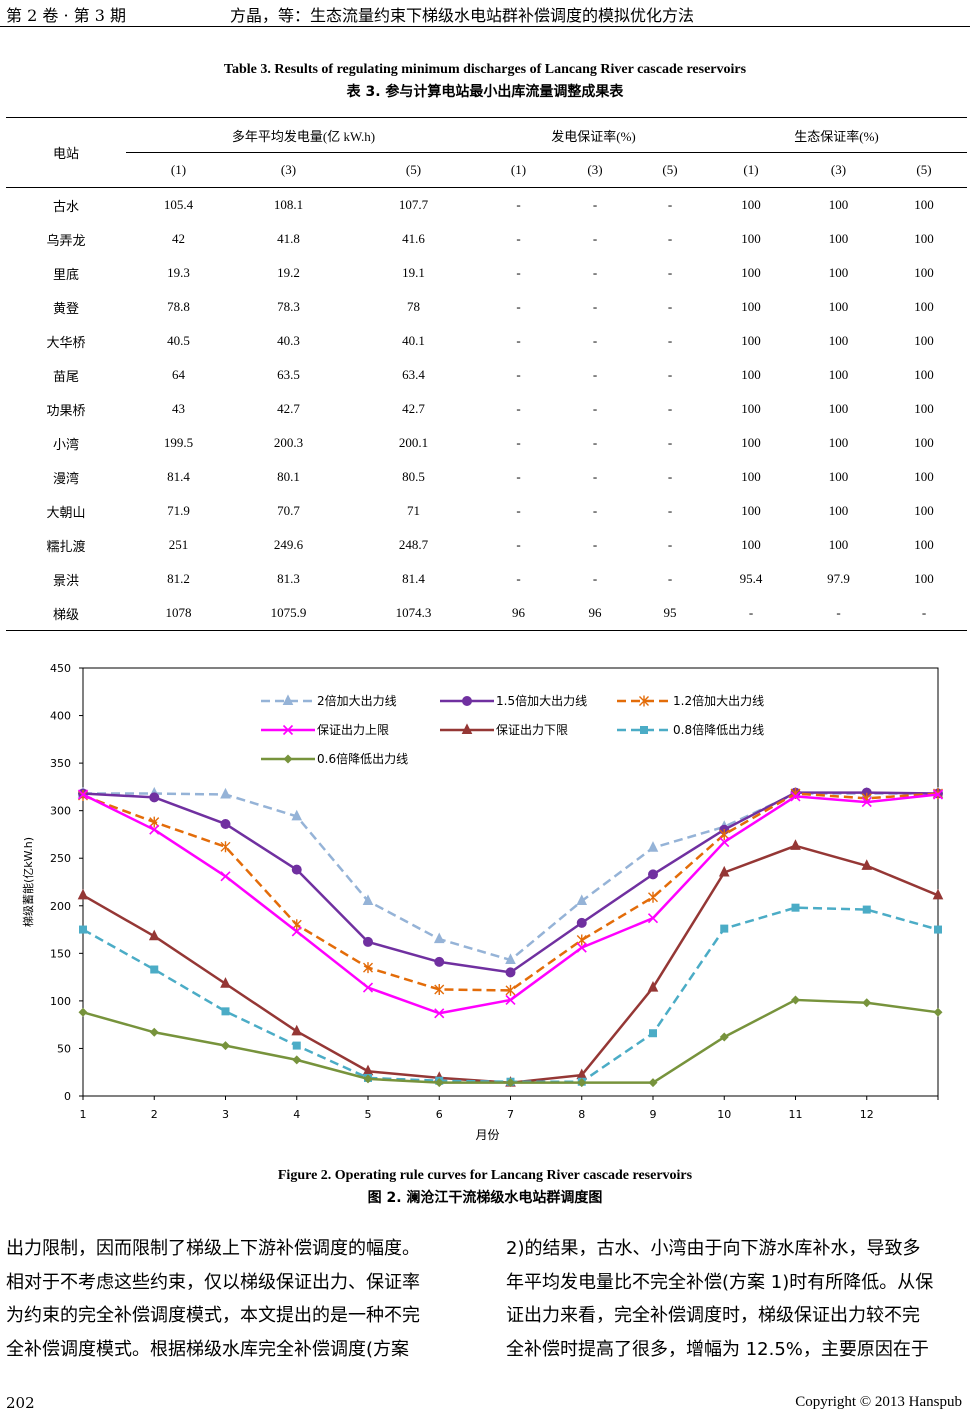 The width and height of the screenshot is (970, 1414). What do you see at coordinates (288, 613) in the screenshot?
I see `value-cell: 1075.9` at bounding box center [288, 613].